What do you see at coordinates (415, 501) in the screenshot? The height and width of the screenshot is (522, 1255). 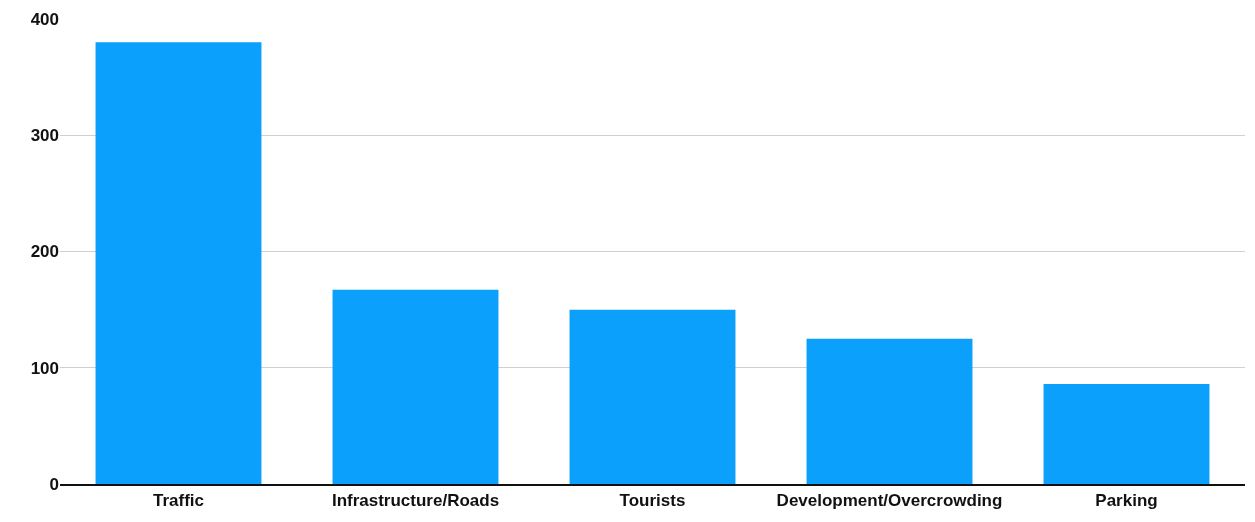 I see `x-tick-label: Infrastructure/Roads` at bounding box center [415, 501].